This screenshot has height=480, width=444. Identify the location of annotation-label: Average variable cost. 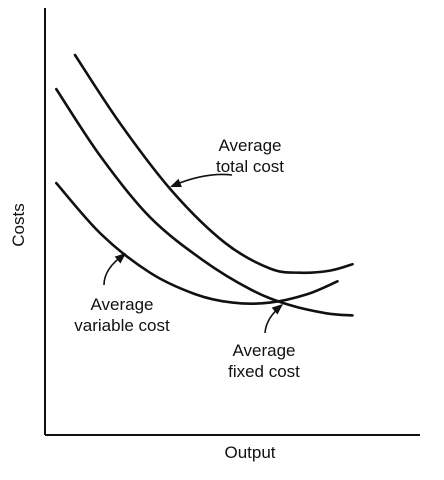
(122, 315).